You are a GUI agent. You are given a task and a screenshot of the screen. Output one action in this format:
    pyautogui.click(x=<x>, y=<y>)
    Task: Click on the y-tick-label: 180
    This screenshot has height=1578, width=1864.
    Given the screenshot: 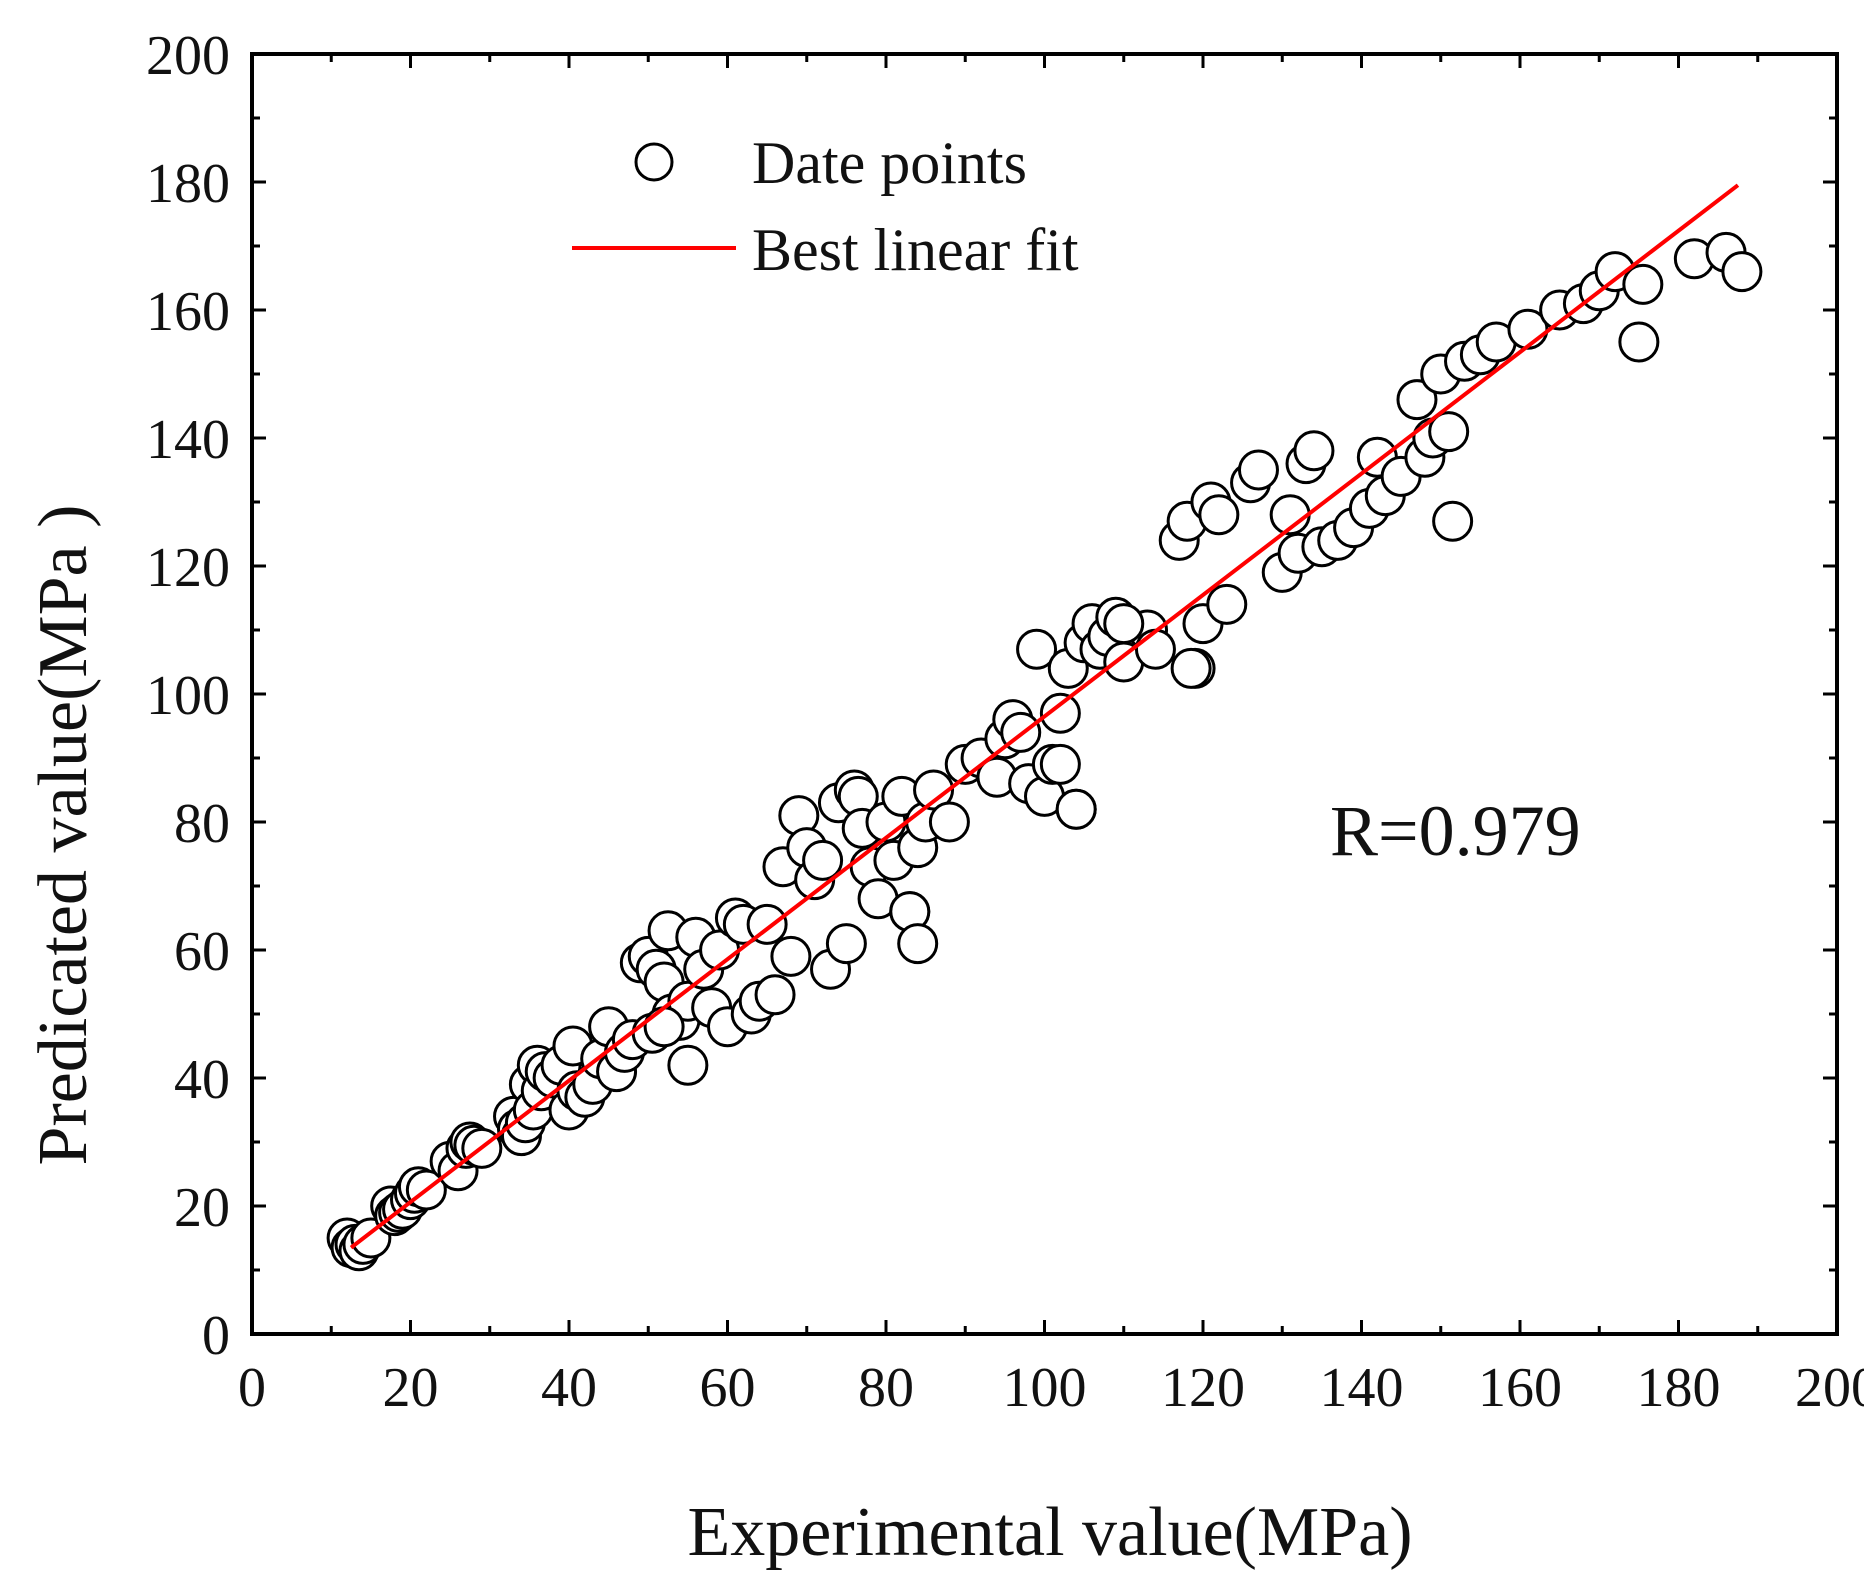 What is the action you would take?
    pyautogui.click(x=188, y=184)
    